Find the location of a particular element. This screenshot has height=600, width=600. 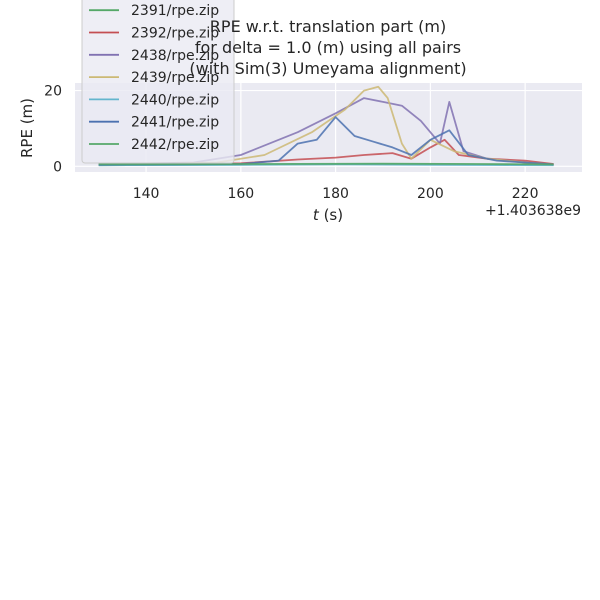

x-tick-label: 180 is located at coordinates (335, 194).